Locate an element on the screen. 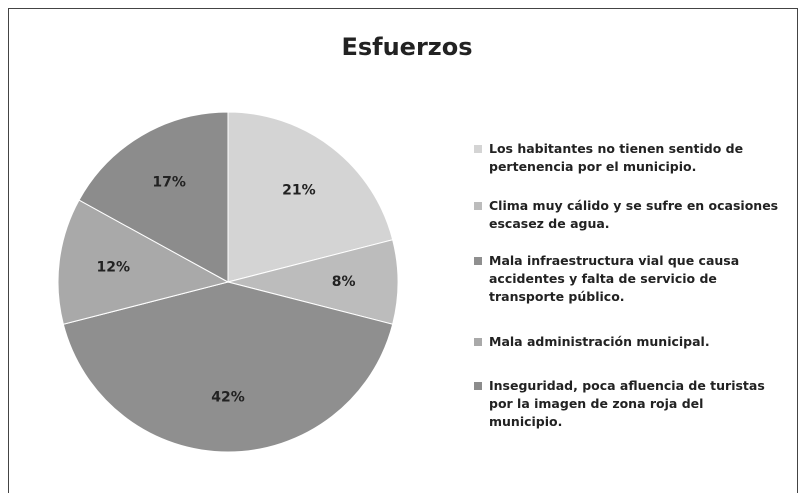  data-label: 12% is located at coordinates (114, 268).